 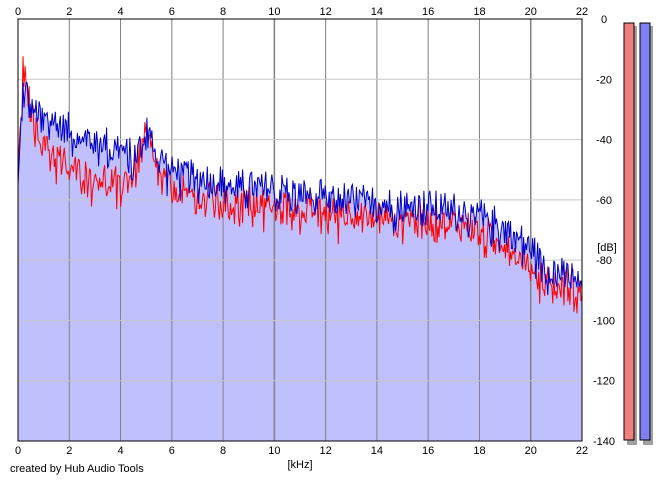 I want to click on y-tick-label: -40, so click(x=604, y=141).